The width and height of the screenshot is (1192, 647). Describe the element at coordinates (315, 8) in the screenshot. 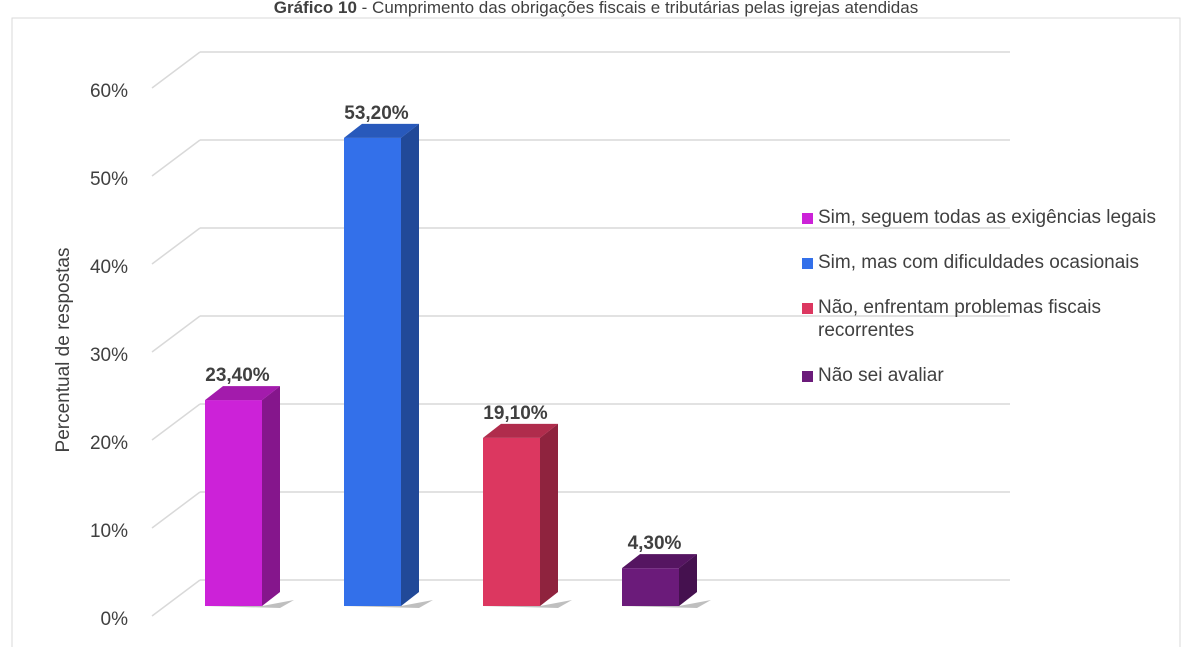

I see `title-number: Gráfico 10` at that location.